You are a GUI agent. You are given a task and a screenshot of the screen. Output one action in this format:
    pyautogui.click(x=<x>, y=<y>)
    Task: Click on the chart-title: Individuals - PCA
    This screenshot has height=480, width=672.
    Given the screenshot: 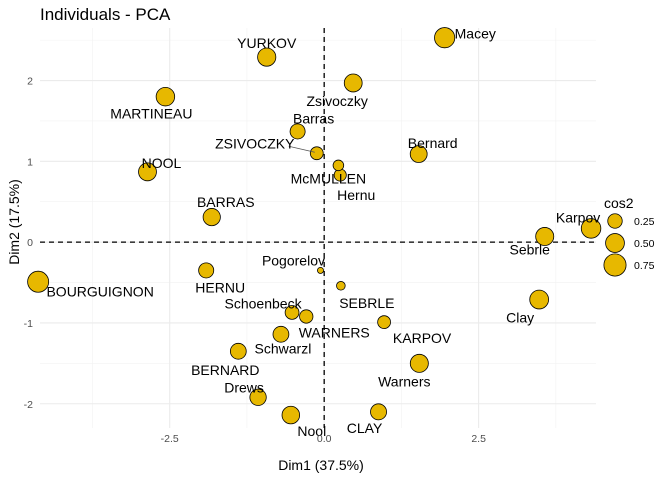 What is the action you would take?
    pyautogui.click(x=105, y=14)
    